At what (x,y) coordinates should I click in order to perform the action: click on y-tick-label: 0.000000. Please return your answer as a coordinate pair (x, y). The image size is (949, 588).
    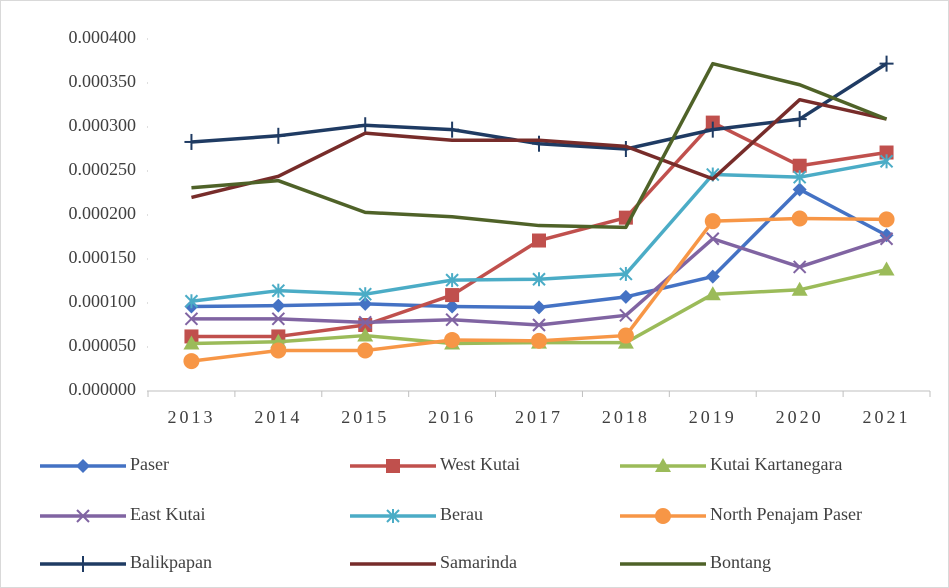
    Looking at the image, I should click on (103, 389).